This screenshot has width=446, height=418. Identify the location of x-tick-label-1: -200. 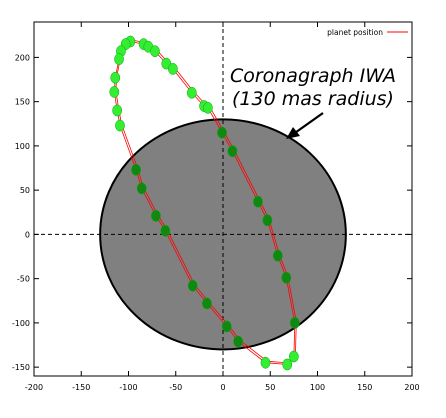
(34, 387).